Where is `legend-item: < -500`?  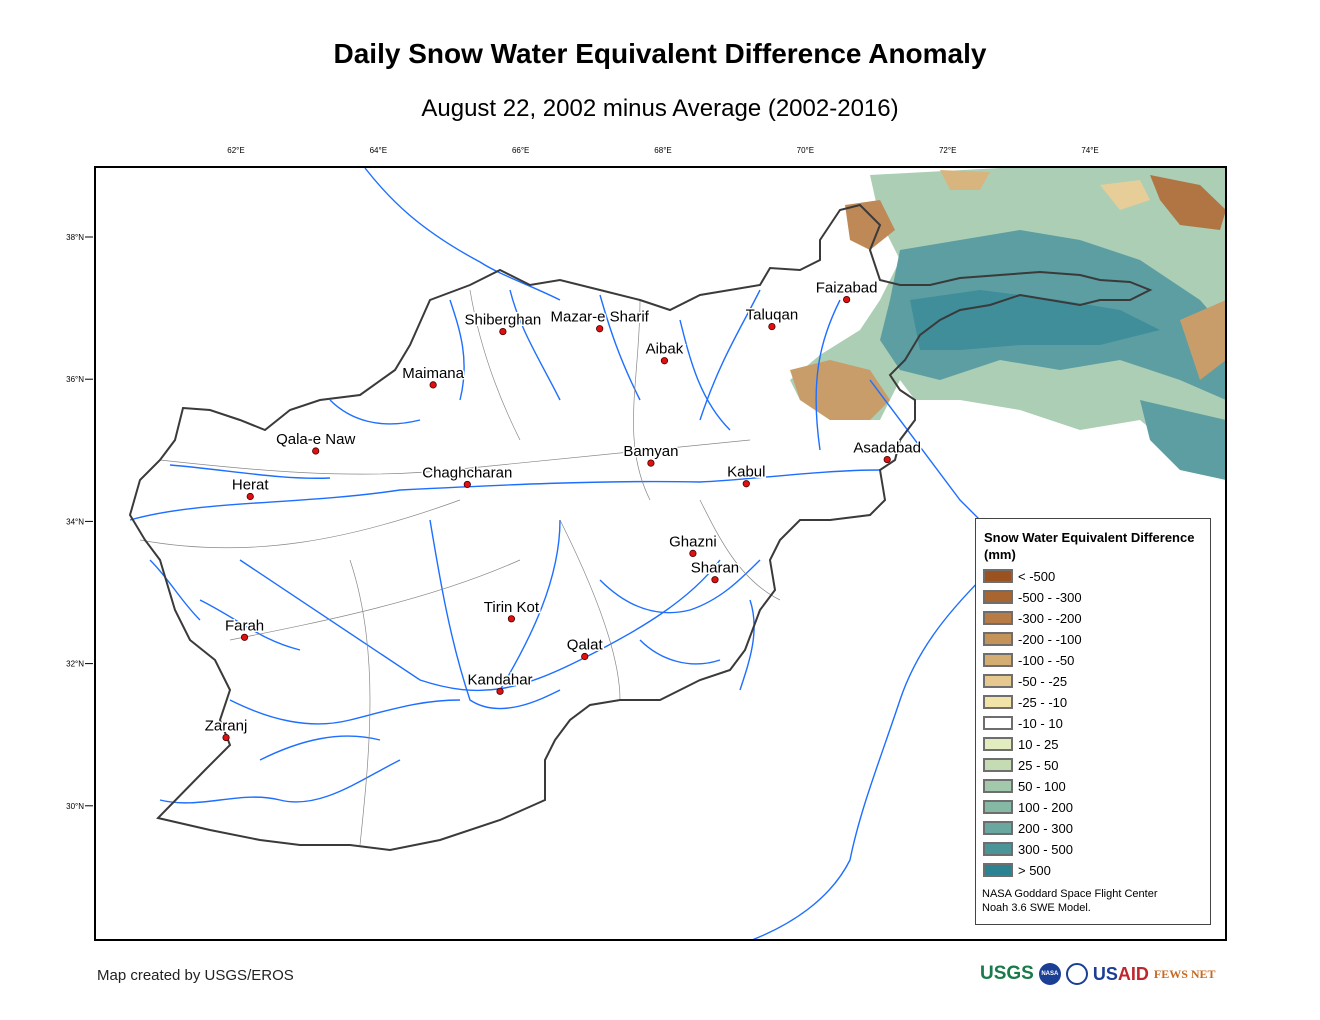 legend-item: < -500 is located at coordinates (1019, 576).